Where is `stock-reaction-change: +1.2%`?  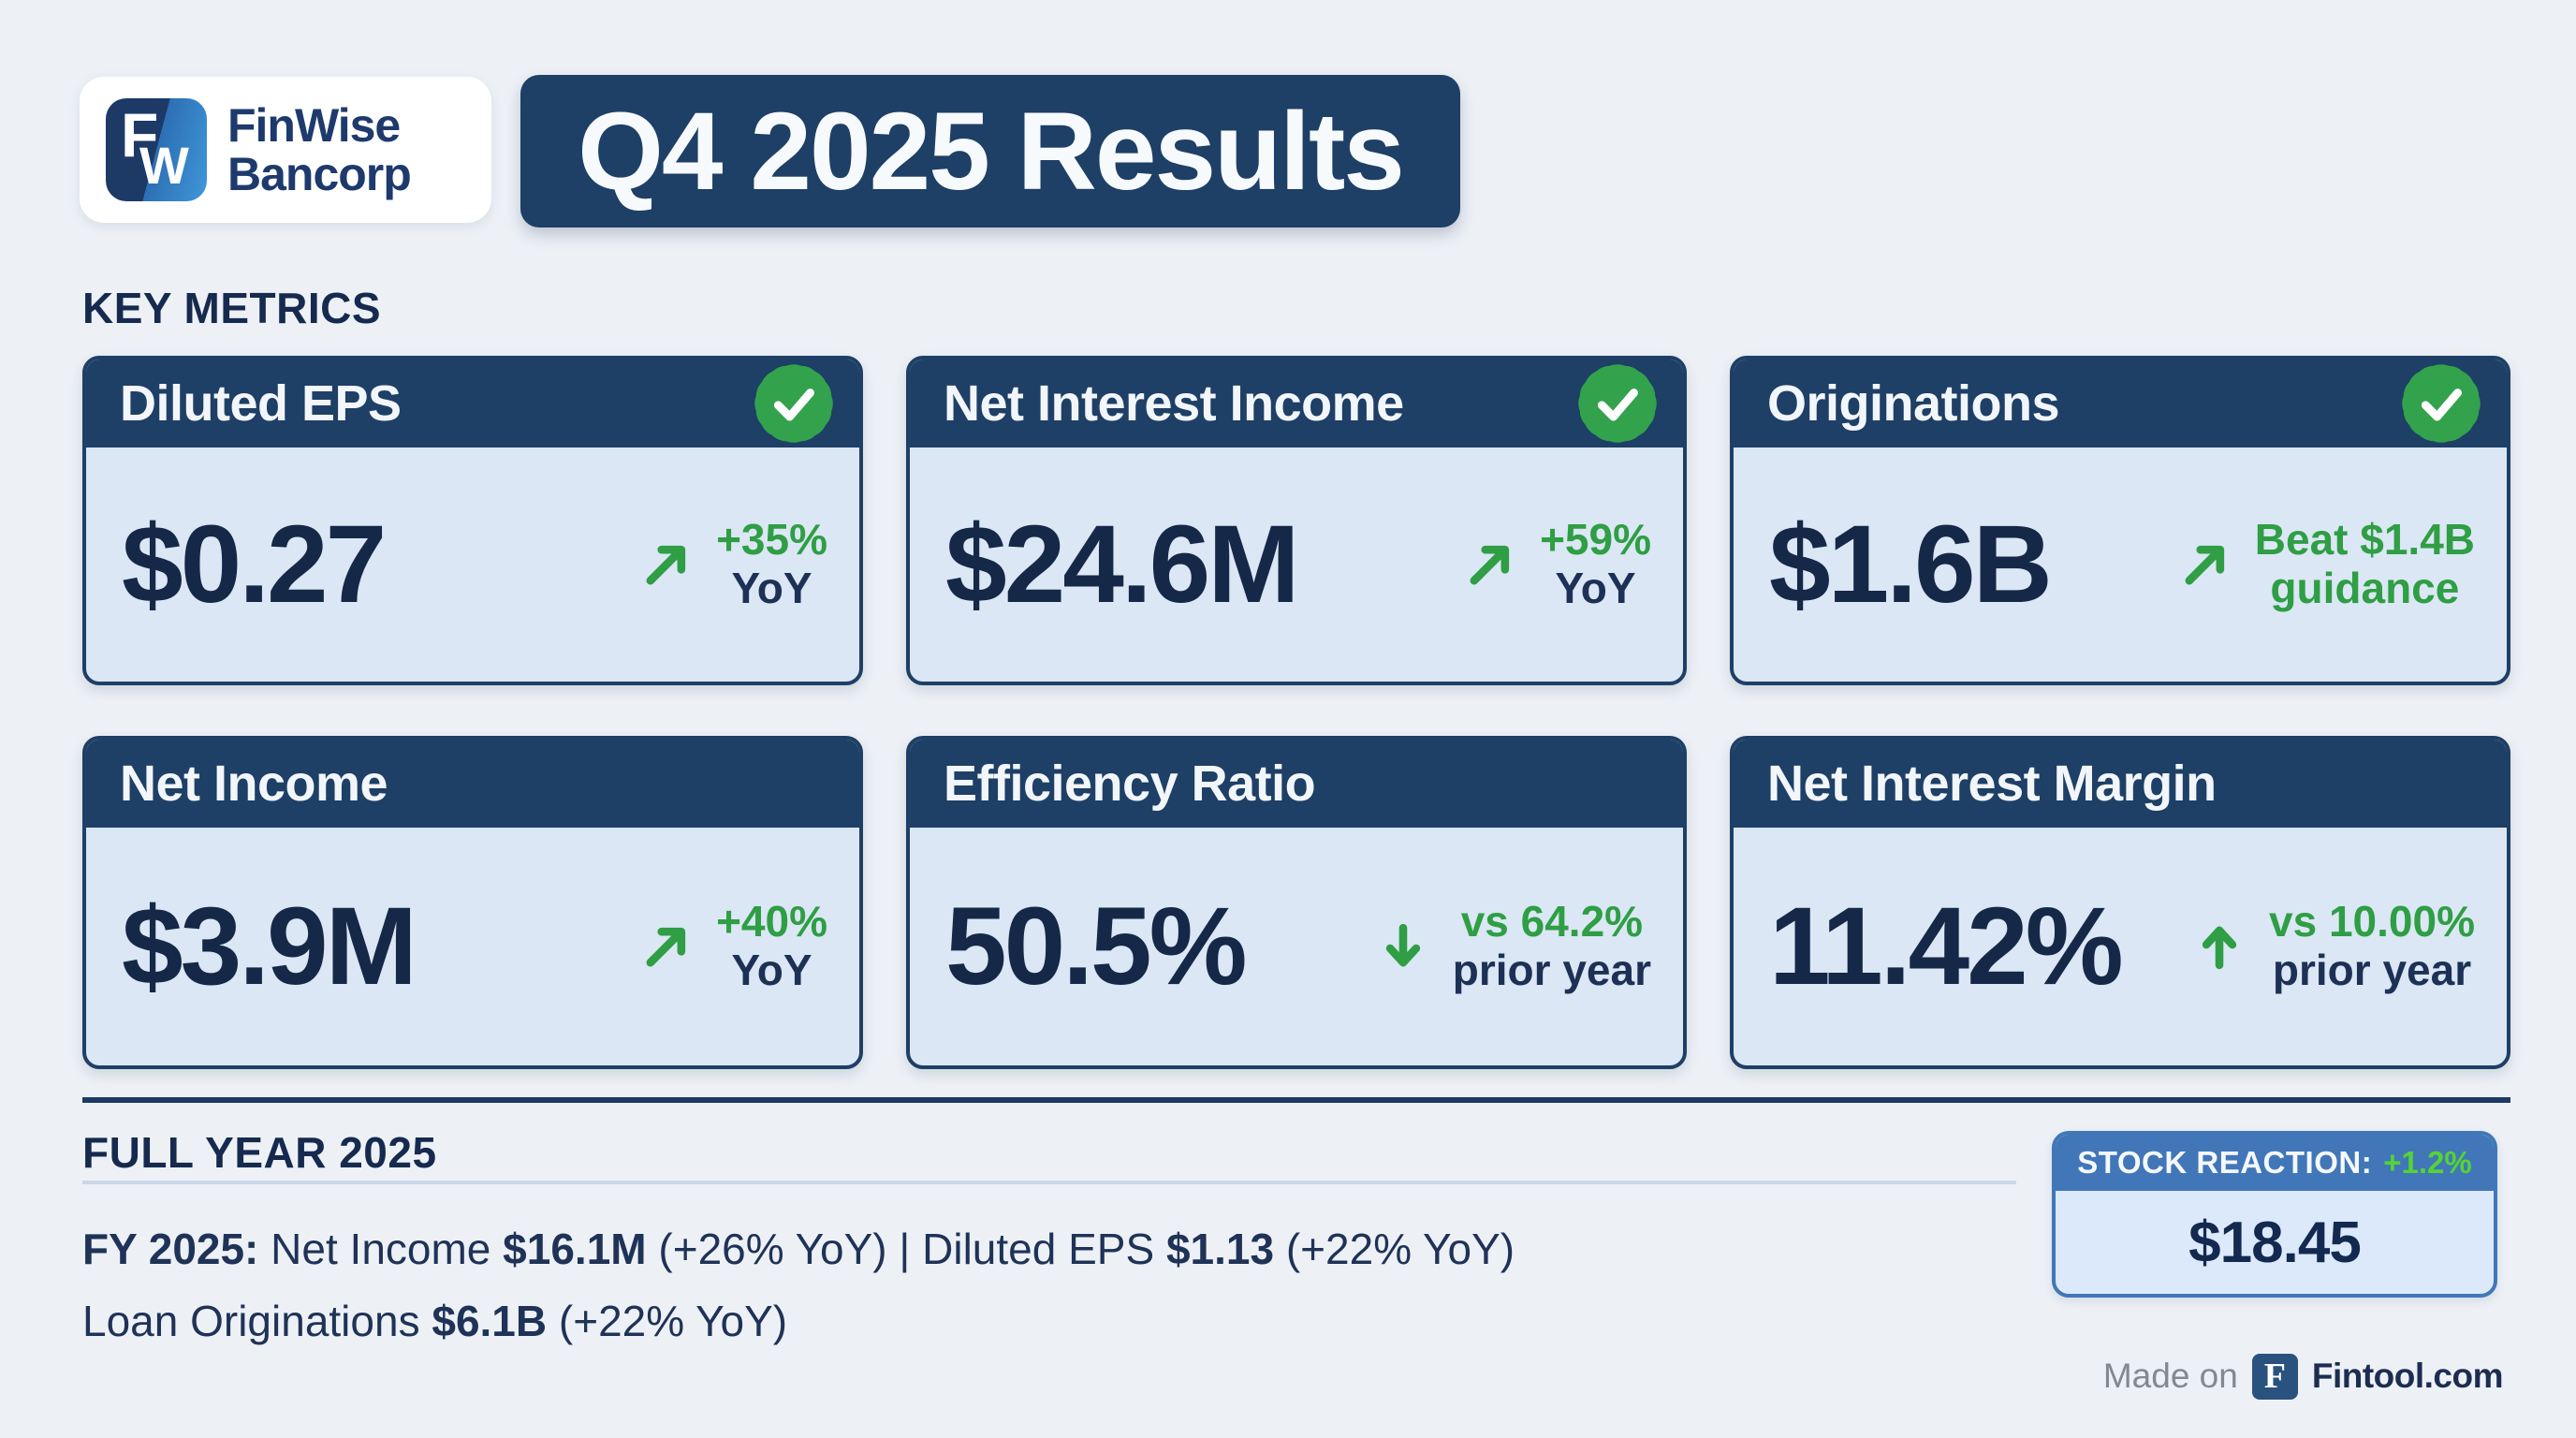
stock-reaction-change: +1.2% is located at coordinates (2427, 1162).